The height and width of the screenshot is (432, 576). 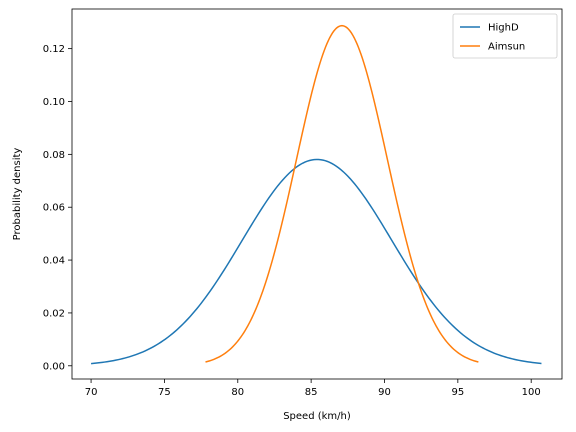 What do you see at coordinates (506, 47) in the screenshot?
I see `legend-label: Aimsun` at bounding box center [506, 47].